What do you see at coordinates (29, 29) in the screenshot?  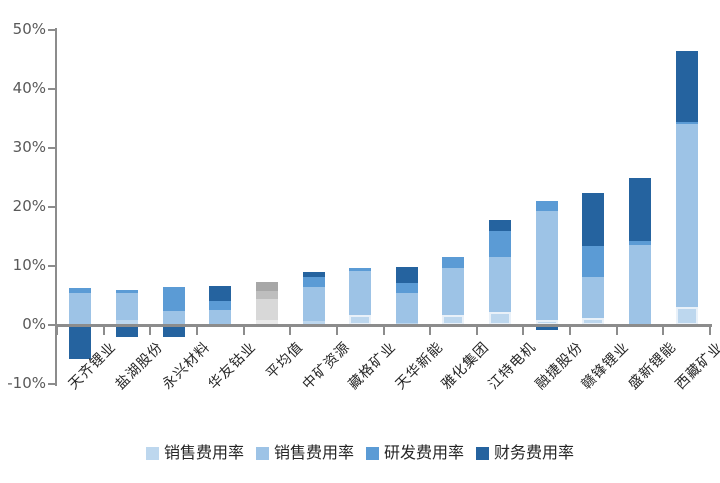 I see `y-axis-tick-label: 50%` at bounding box center [29, 29].